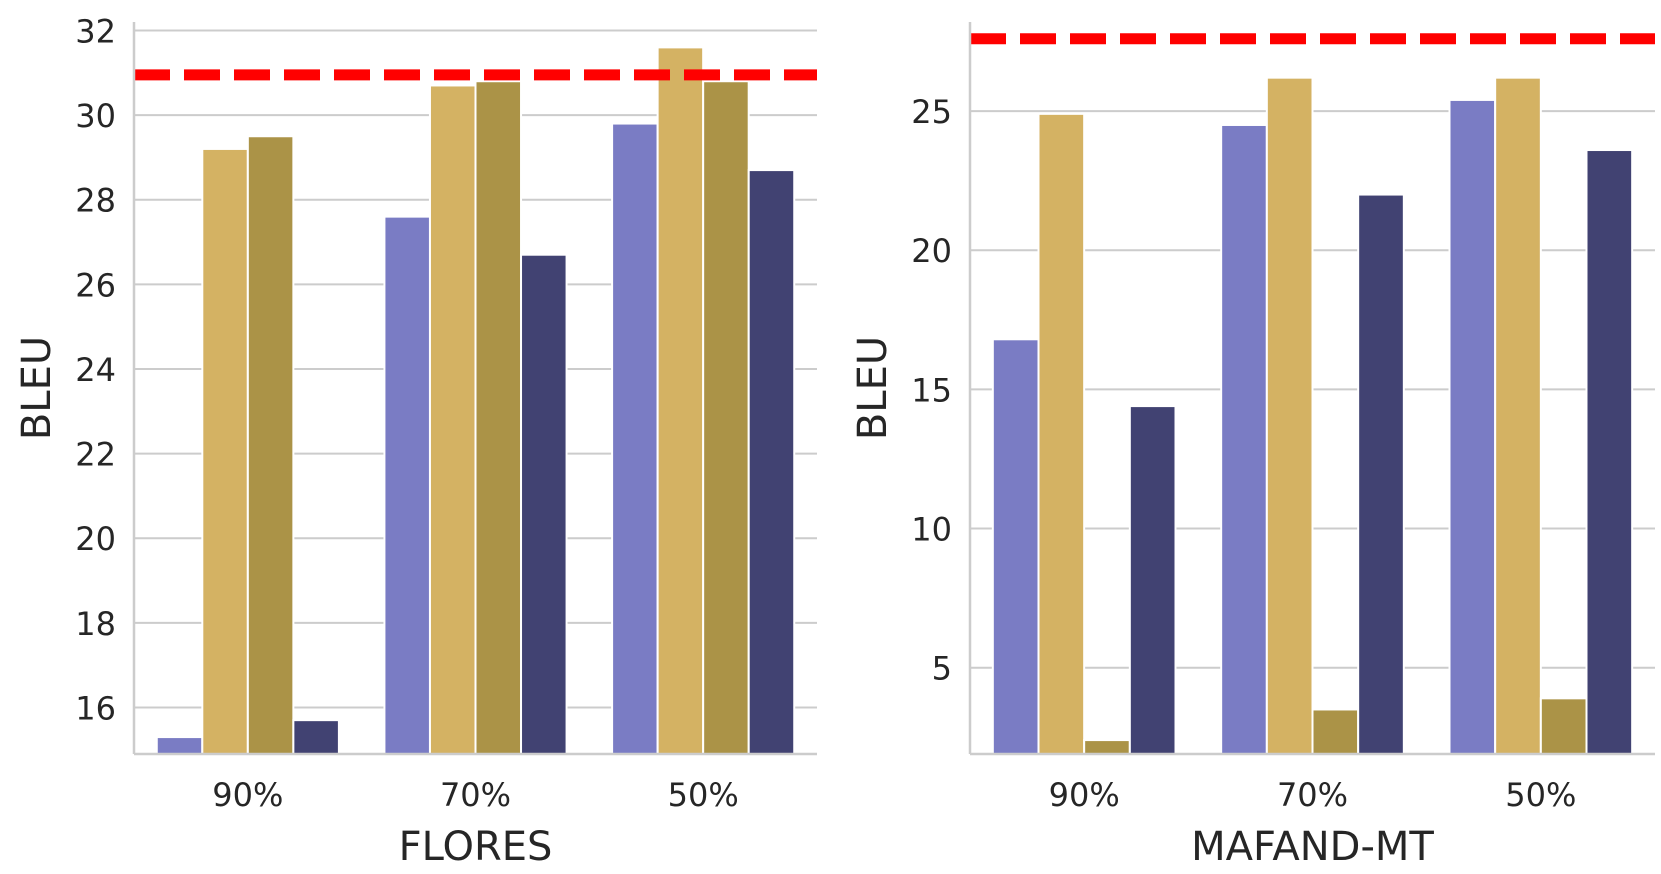 The height and width of the screenshot is (874, 1661). What do you see at coordinates (942, 669) in the screenshot?
I see `y-tick-label: 5` at bounding box center [942, 669].